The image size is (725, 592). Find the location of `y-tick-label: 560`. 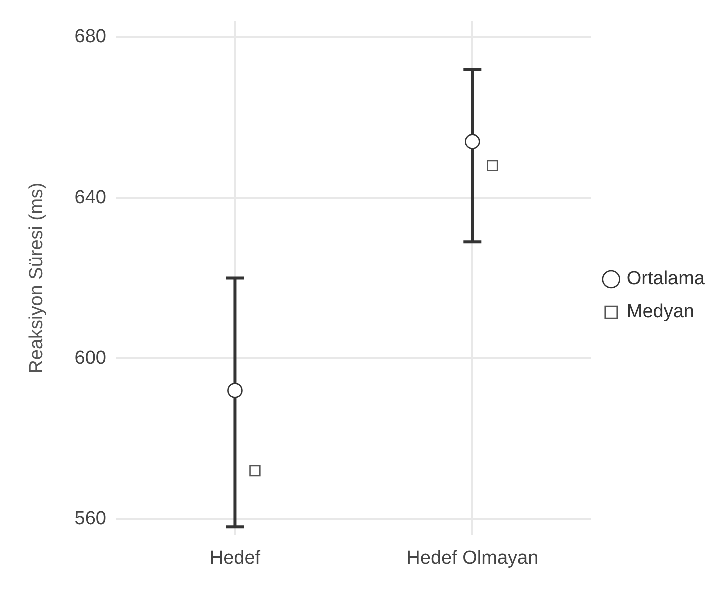

y-tick-label: 560 is located at coordinates (90, 519).